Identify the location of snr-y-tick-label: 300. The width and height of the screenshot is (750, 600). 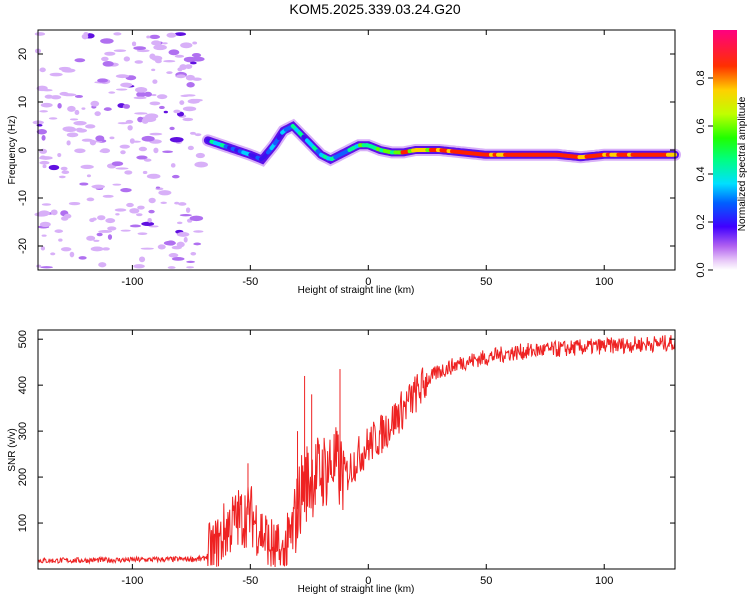
(23, 431).